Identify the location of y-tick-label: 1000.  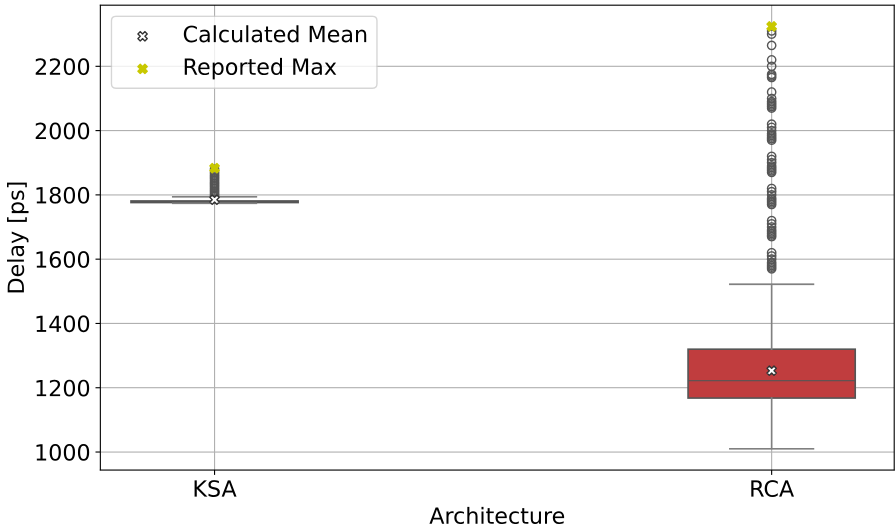
(63, 452).